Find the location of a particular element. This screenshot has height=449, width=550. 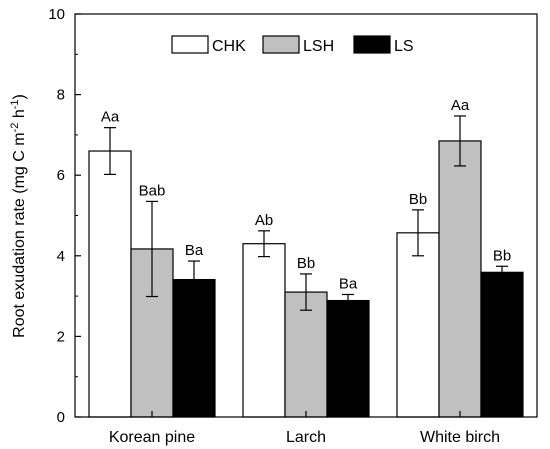

y-axis: 0 2 4 6 8 10 is located at coordinates (64, 216).